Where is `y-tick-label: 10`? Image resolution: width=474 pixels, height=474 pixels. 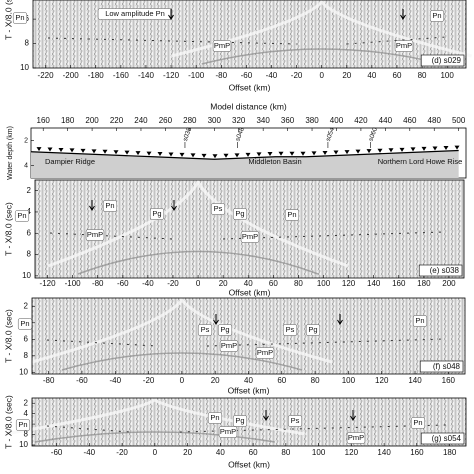
y-tick-label: 10 is located at coordinates (23, 444).